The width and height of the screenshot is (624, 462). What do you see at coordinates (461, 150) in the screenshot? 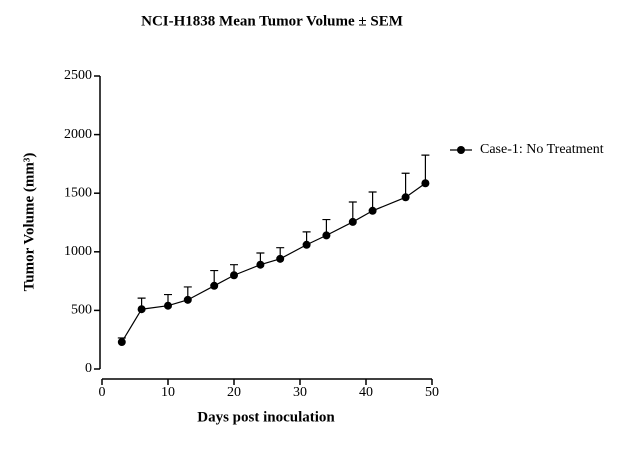
I see `legend-marker` at bounding box center [461, 150].